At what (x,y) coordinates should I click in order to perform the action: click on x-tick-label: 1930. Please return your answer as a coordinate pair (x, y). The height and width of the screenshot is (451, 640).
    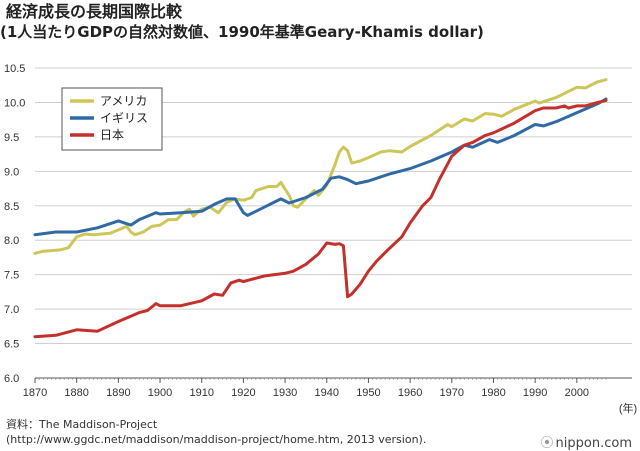
    Looking at the image, I should click on (285, 393).